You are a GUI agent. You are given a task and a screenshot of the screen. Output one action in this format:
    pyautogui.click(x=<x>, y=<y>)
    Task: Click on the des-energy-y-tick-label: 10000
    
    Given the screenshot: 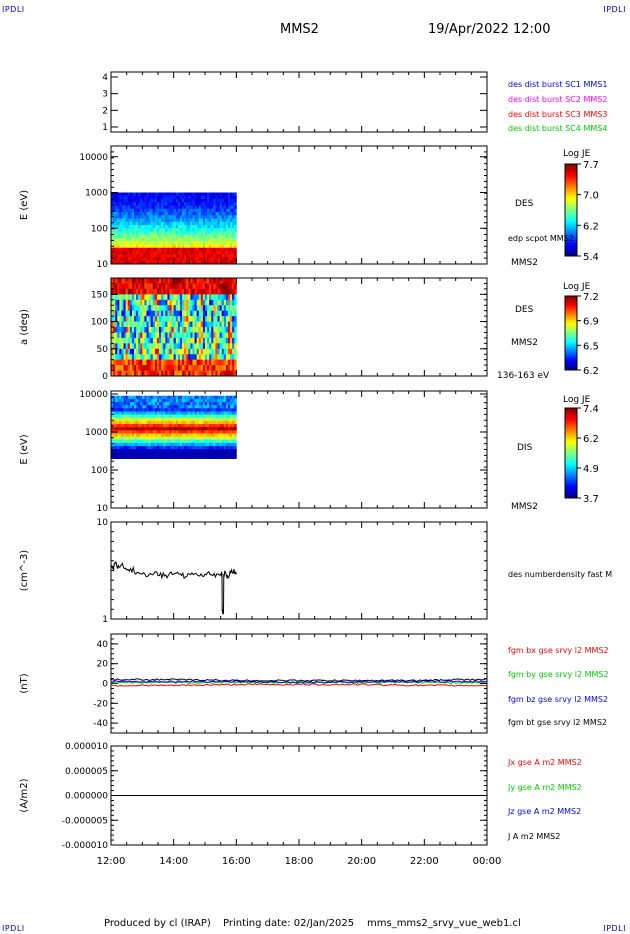 What is the action you would take?
    pyautogui.click(x=93, y=158)
    